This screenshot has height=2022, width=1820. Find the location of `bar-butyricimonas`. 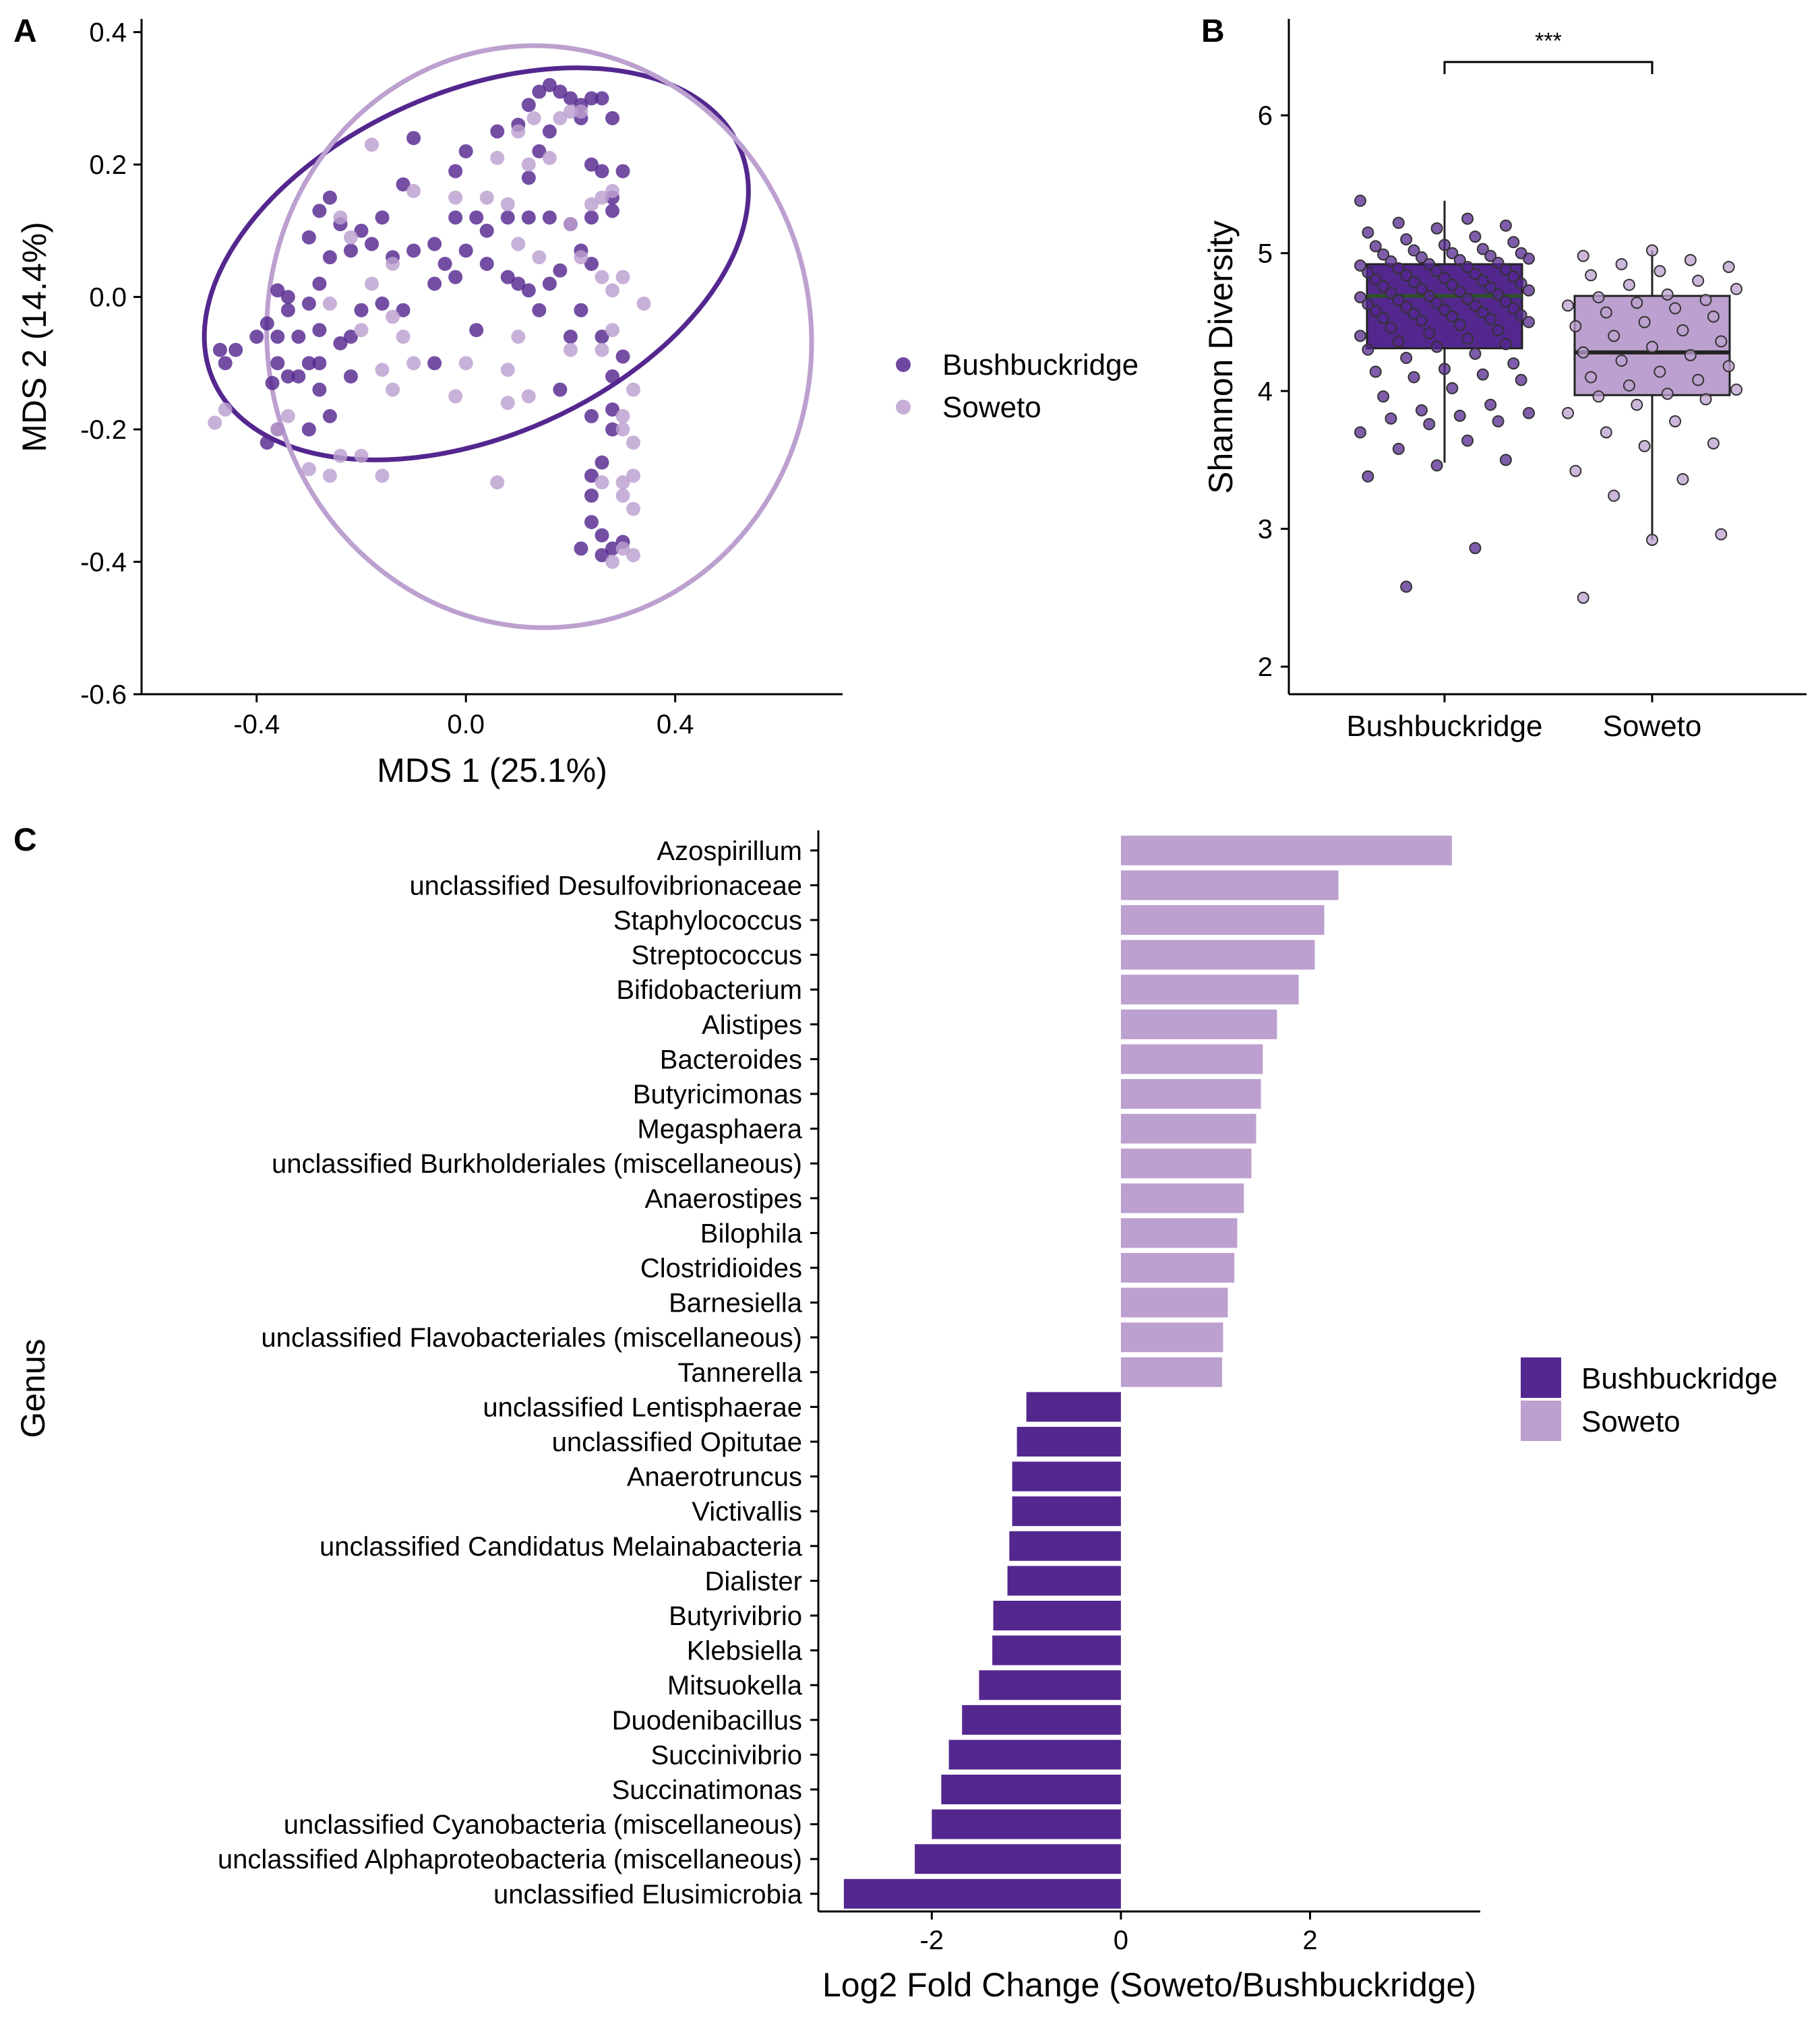

bar-butyricimonas is located at coordinates (1190, 1094).